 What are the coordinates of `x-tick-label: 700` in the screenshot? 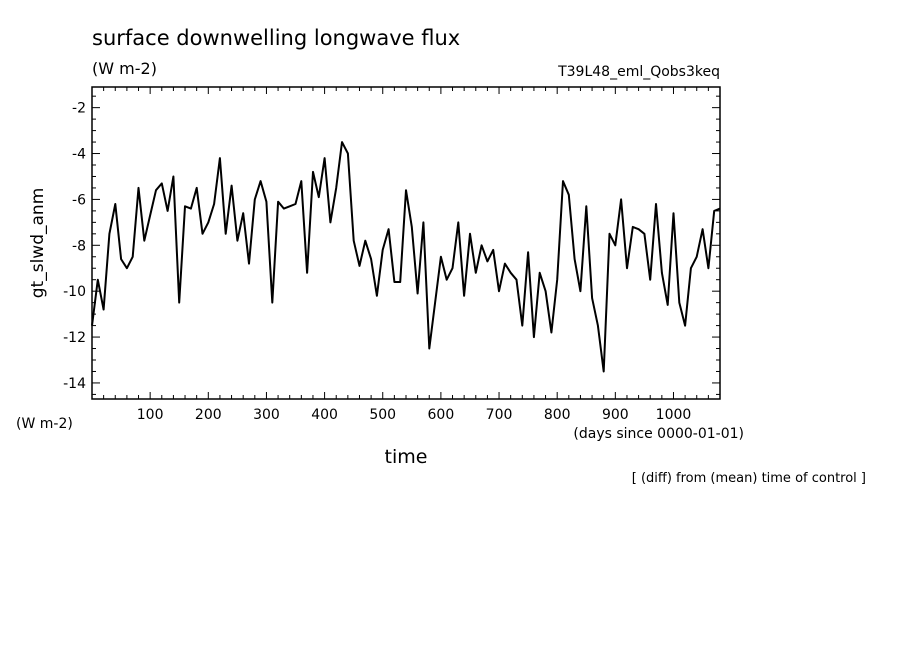 It's located at (499, 415).